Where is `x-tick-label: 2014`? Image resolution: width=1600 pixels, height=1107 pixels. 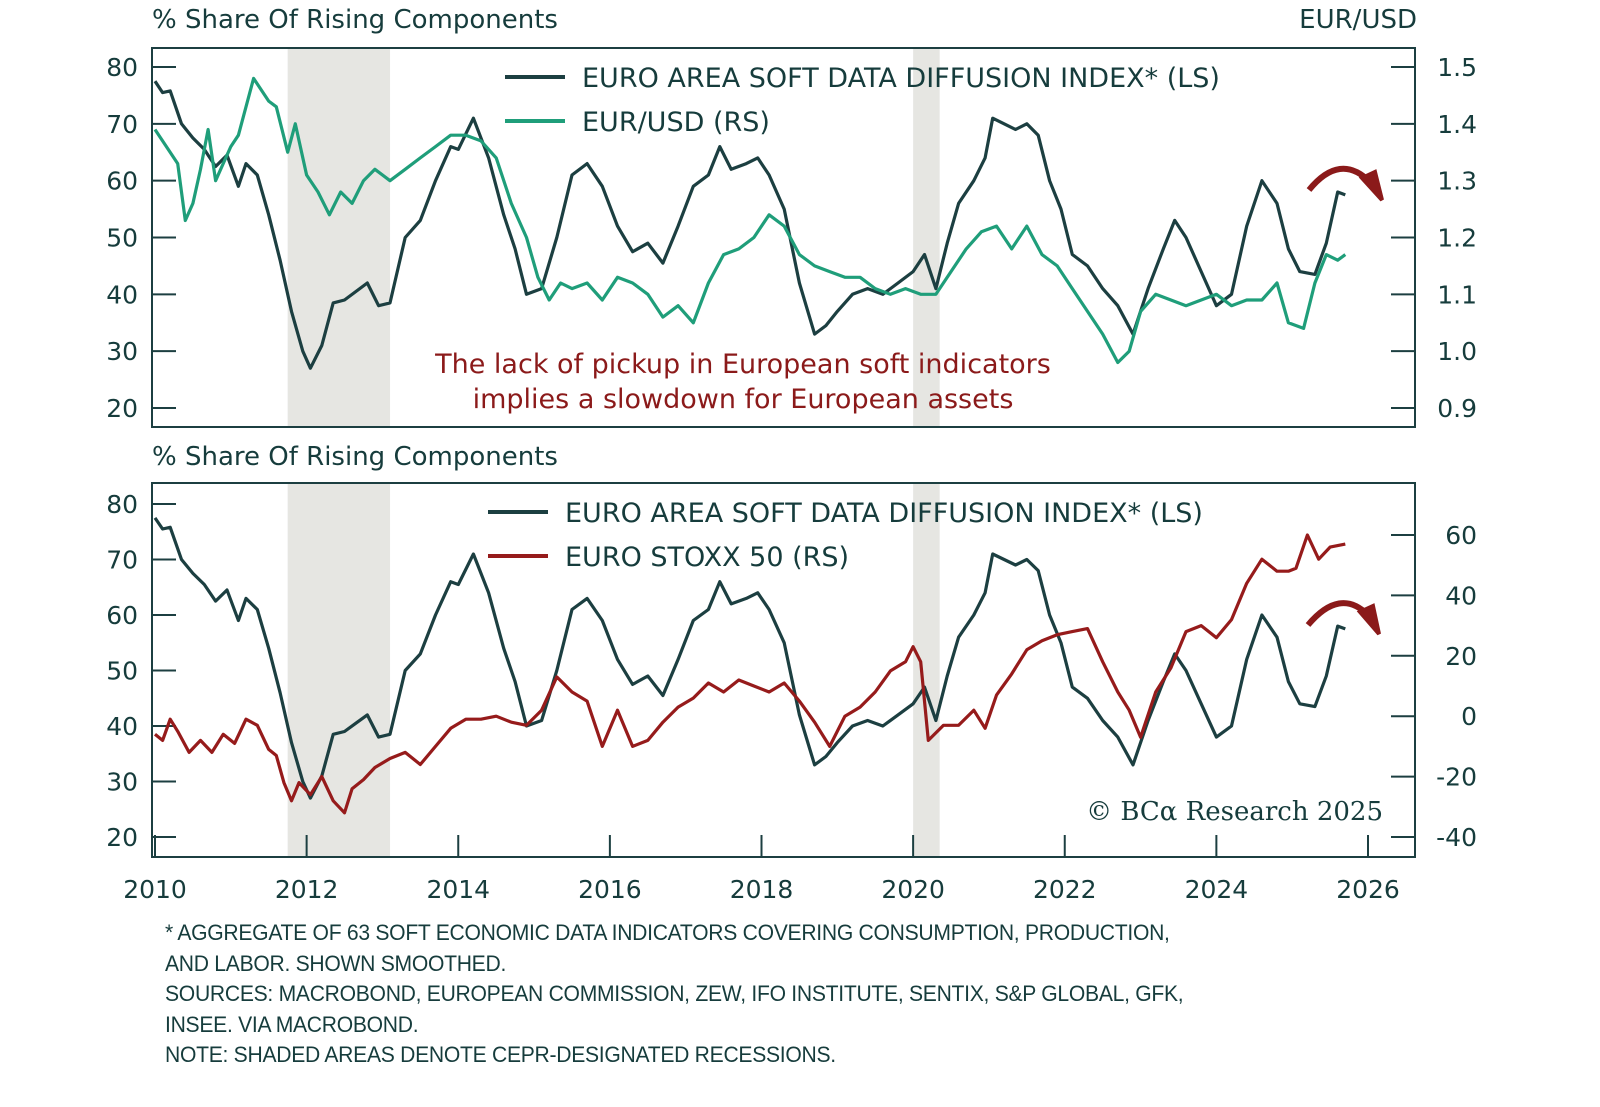
x-tick-label: 2014 is located at coordinates (458, 889).